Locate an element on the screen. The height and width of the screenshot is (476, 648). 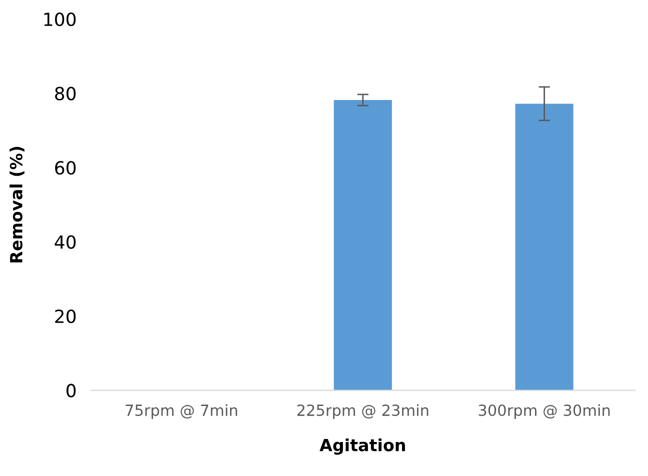
y-tick-label: 20 is located at coordinates (65, 317).